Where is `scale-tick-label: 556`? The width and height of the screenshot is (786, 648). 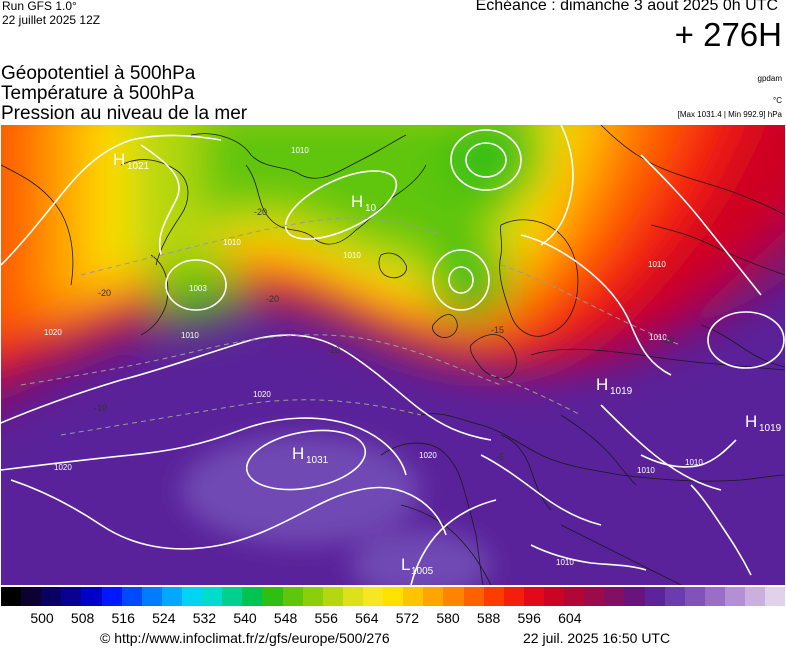 scale-tick-label: 556 is located at coordinates (326, 618).